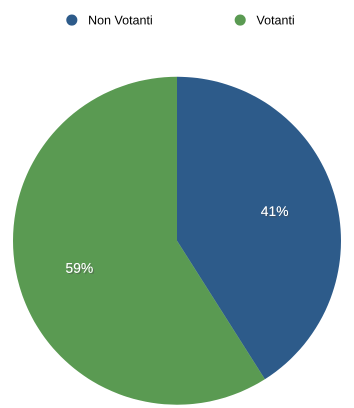 Image resolution: width=354 pixels, height=408 pixels. Describe the element at coordinates (275, 212) in the screenshot. I see `data-label: 41%` at that location.